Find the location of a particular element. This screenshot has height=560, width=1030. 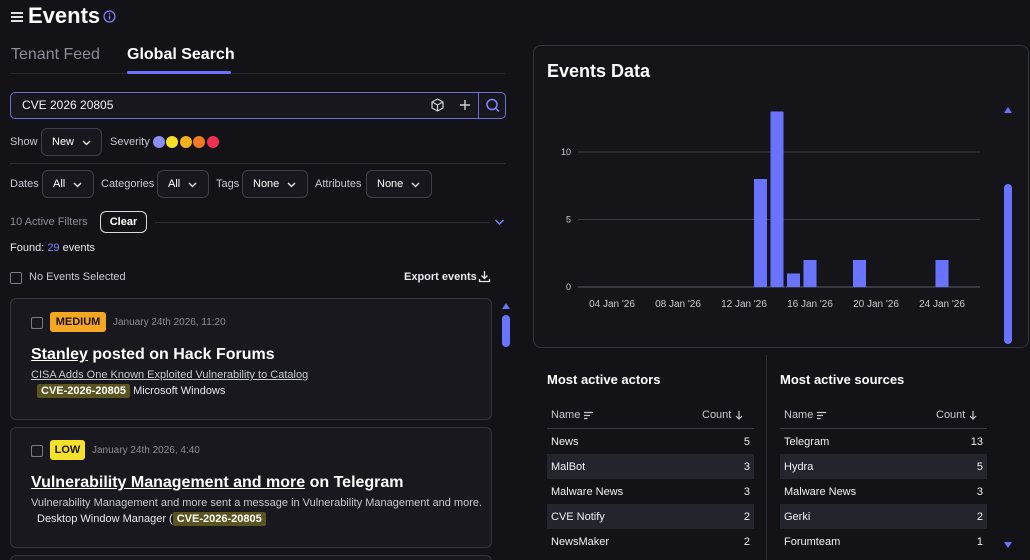

plus-icon is located at coordinates (465, 105).